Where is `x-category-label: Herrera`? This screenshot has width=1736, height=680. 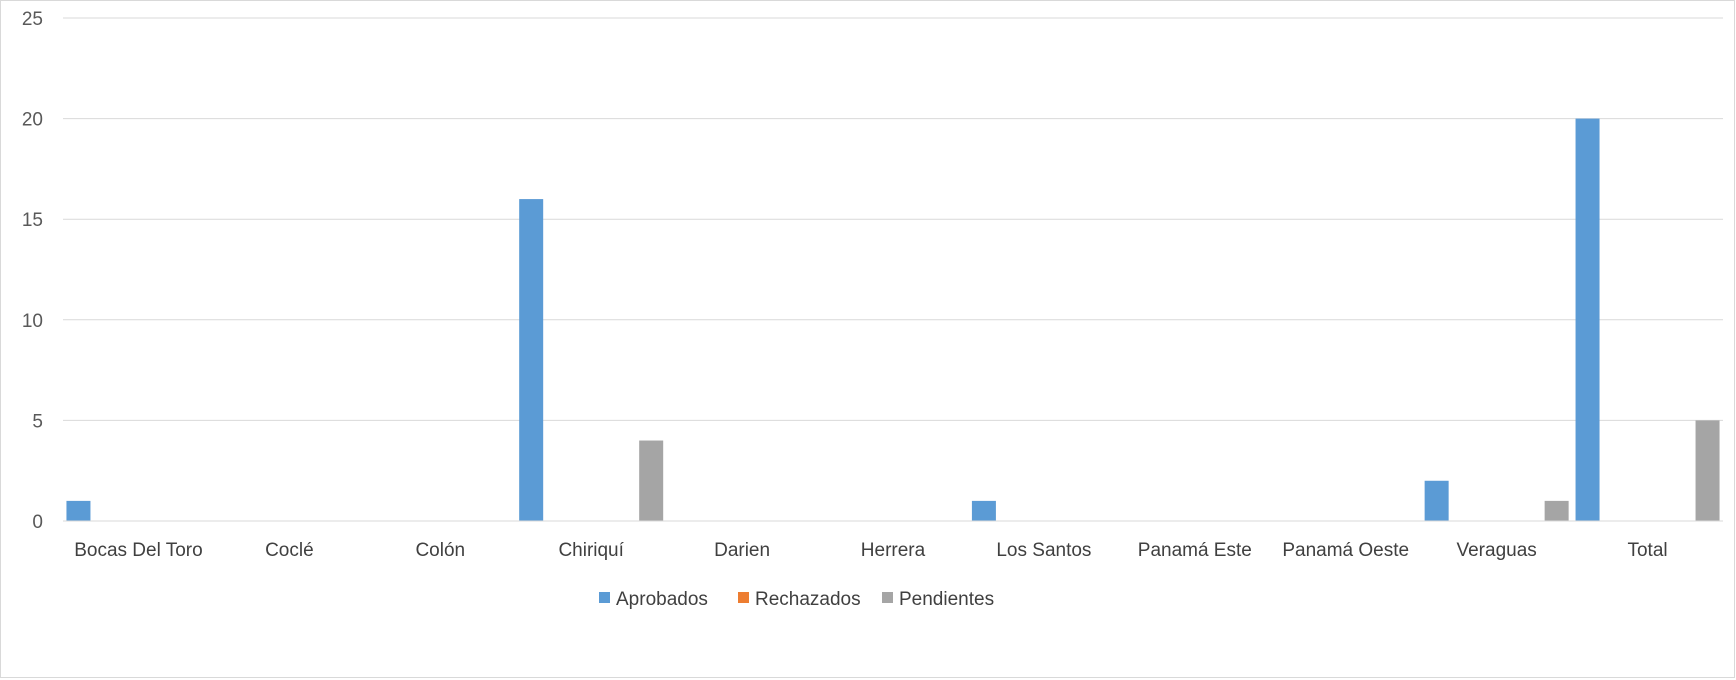 x-category-label: Herrera is located at coordinates (893, 550).